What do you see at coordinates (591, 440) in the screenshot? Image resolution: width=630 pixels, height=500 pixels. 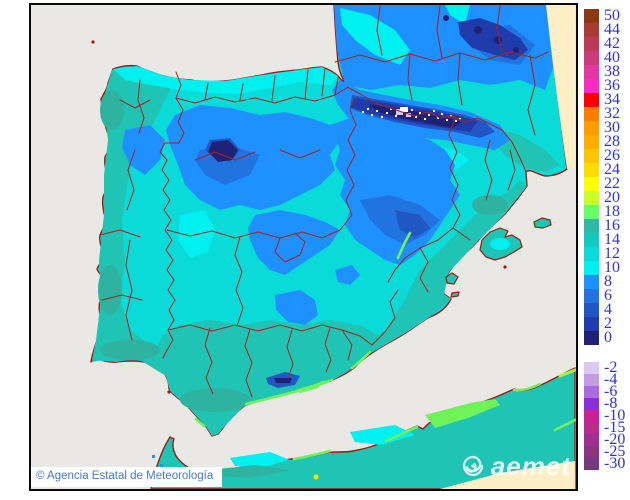 I see `colorbar-swatch--20` at bounding box center [591, 440].